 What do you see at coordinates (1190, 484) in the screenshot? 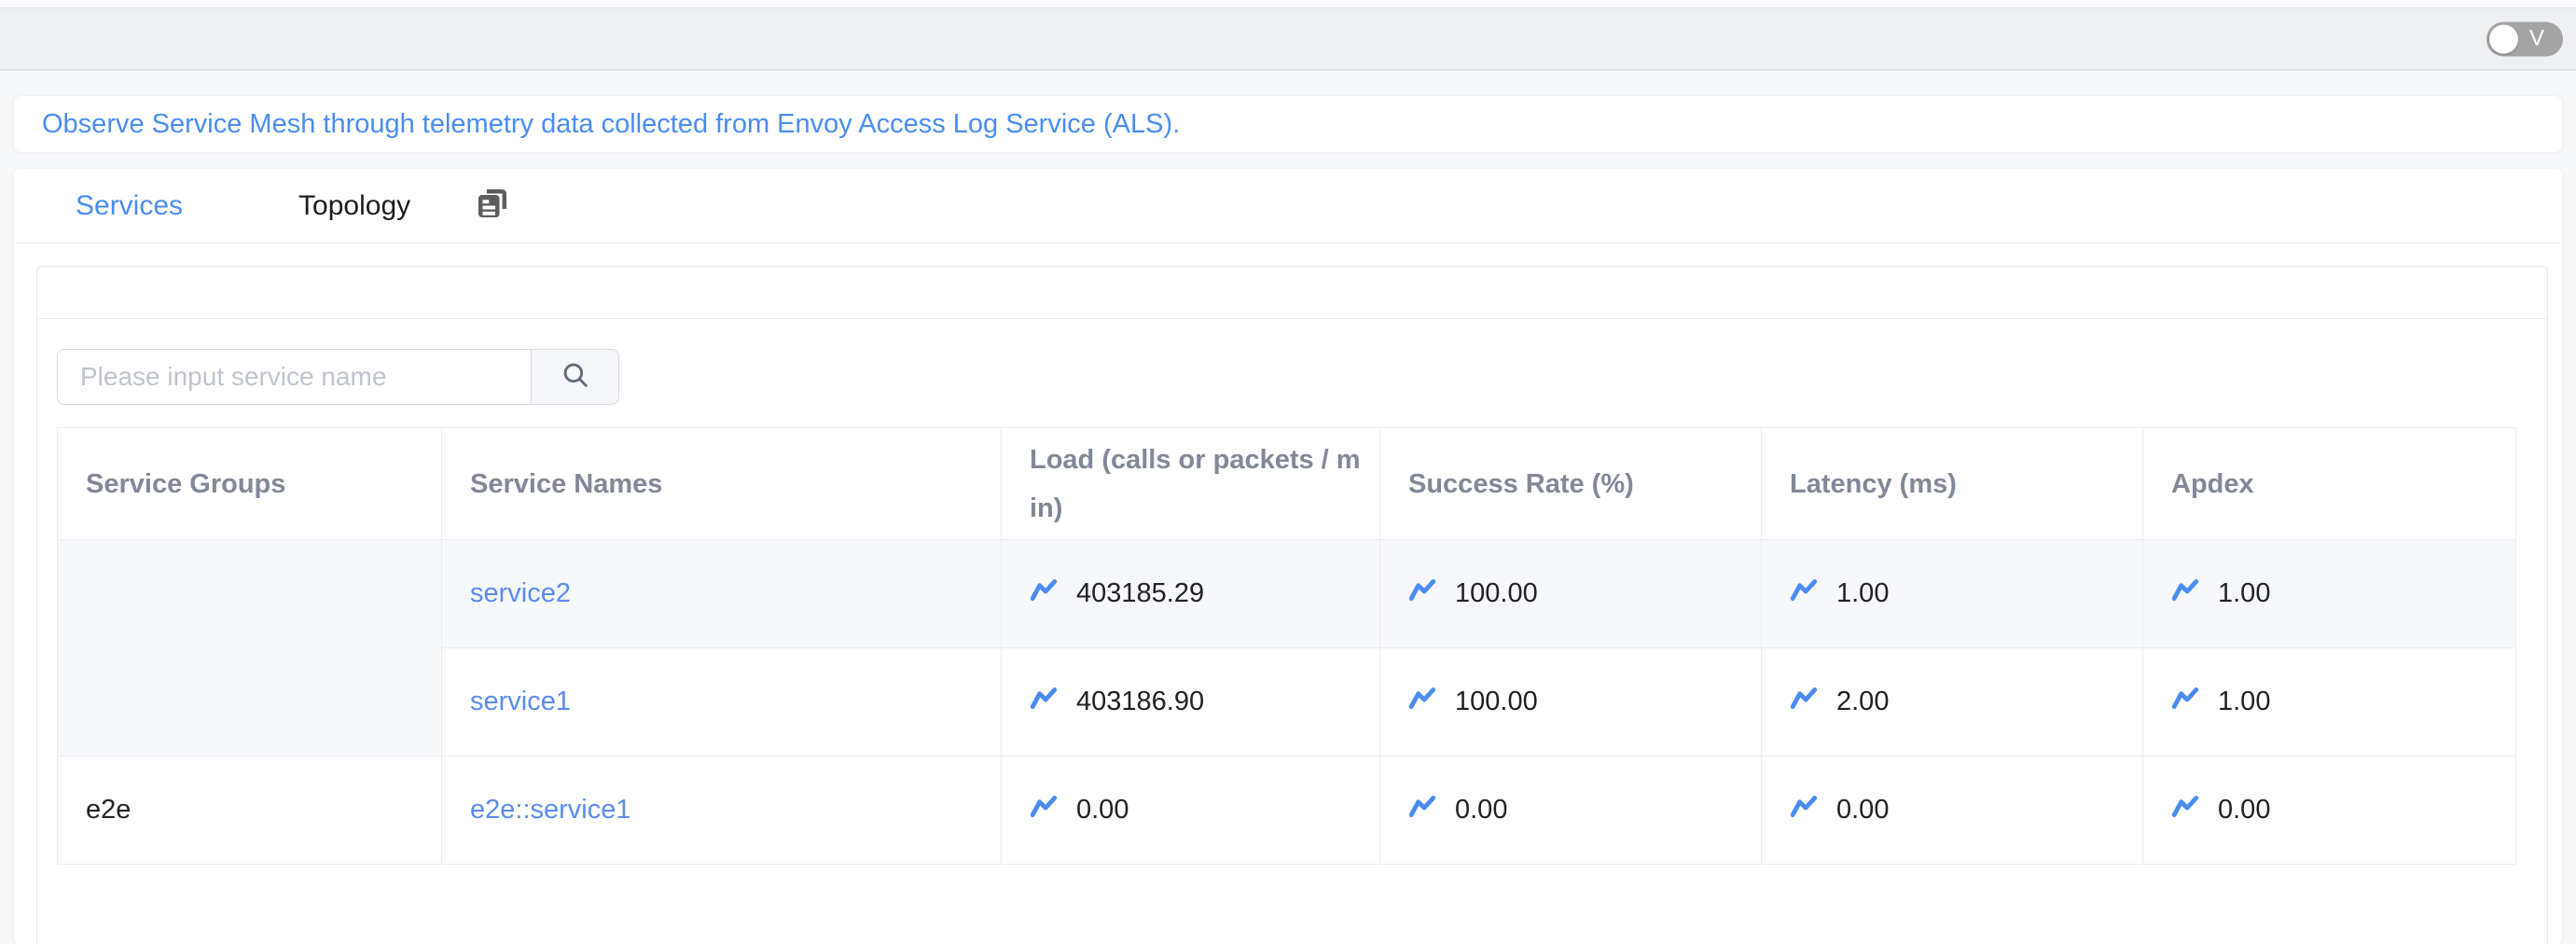
I see `col-load: Load (calls or packets / min)` at bounding box center [1190, 484].